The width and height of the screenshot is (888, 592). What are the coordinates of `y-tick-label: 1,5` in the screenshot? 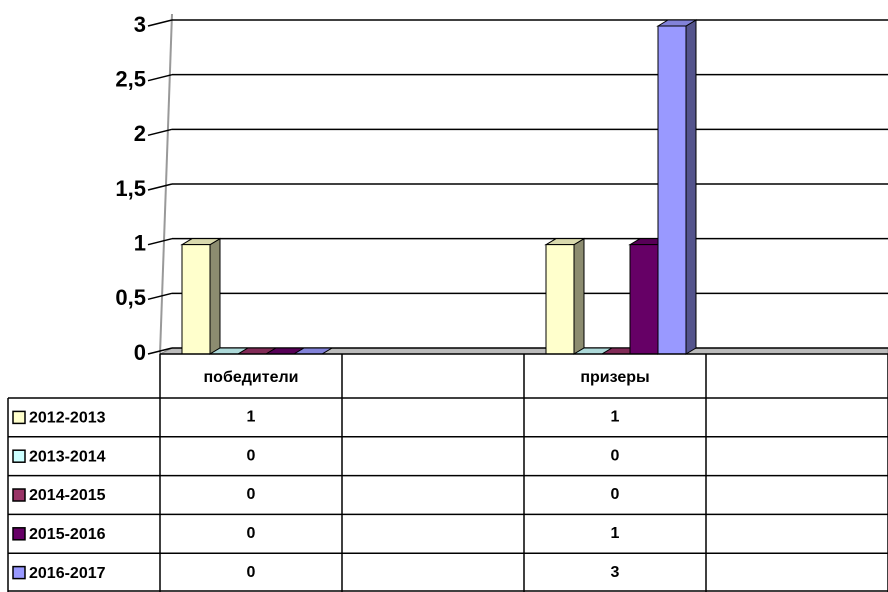 It's located at (130, 188).